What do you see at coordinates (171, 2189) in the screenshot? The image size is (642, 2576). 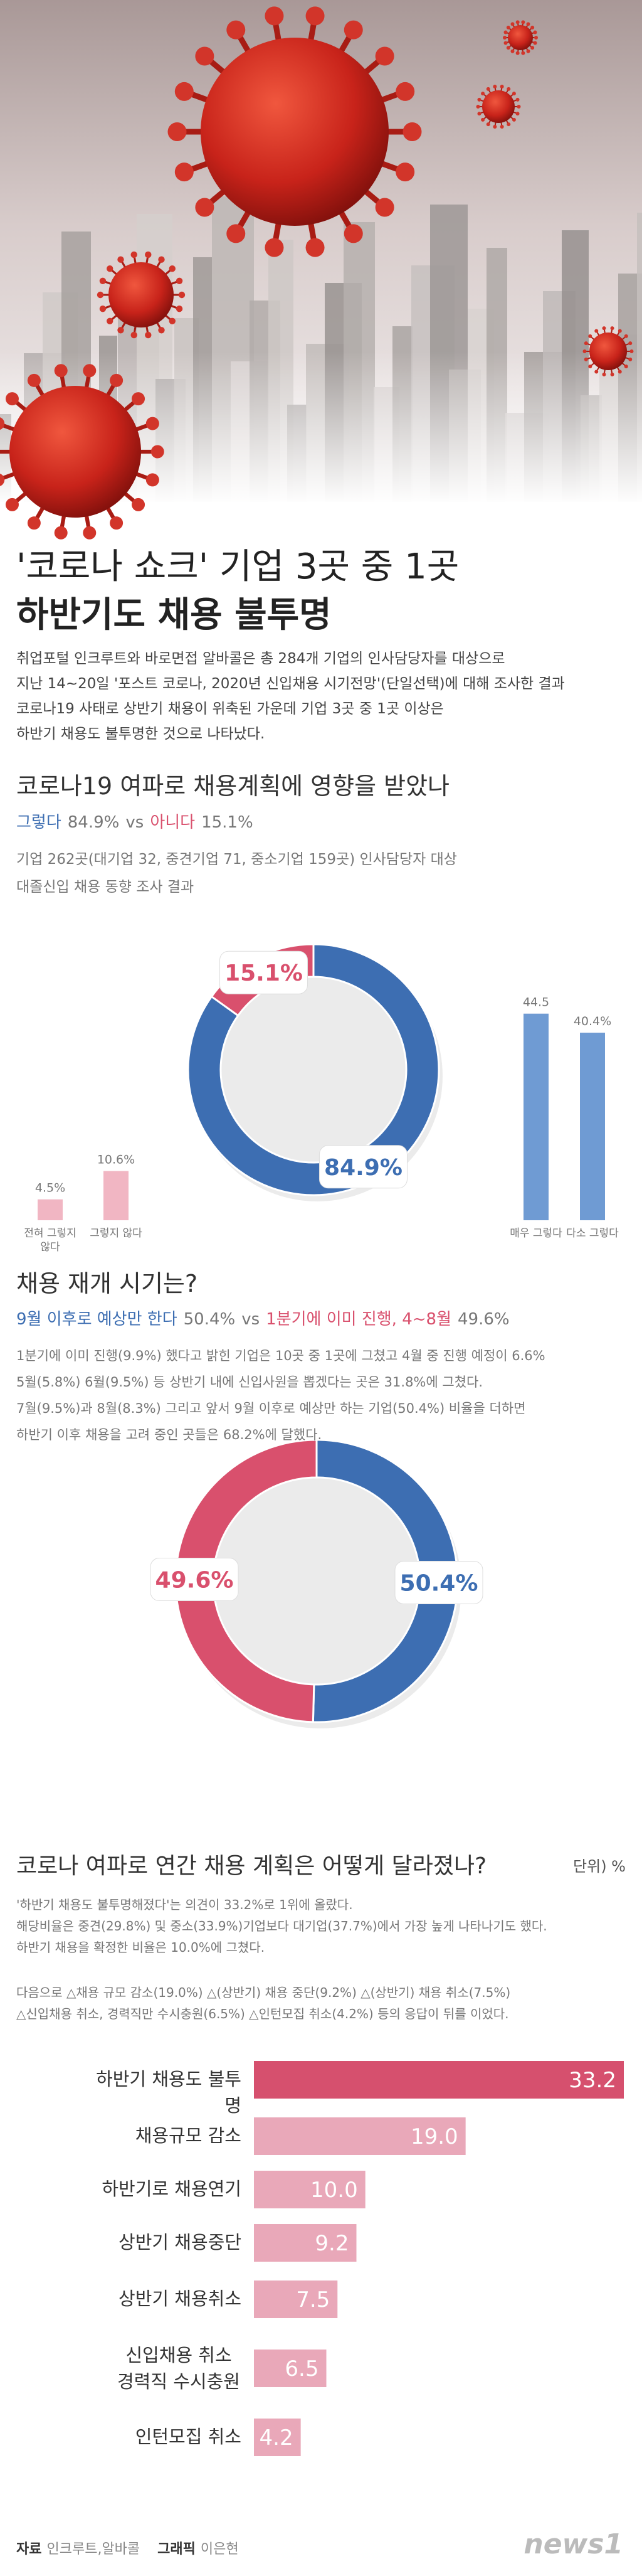 I see `category-label: 하반기로 채용연기` at bounding box center [171, 2189].